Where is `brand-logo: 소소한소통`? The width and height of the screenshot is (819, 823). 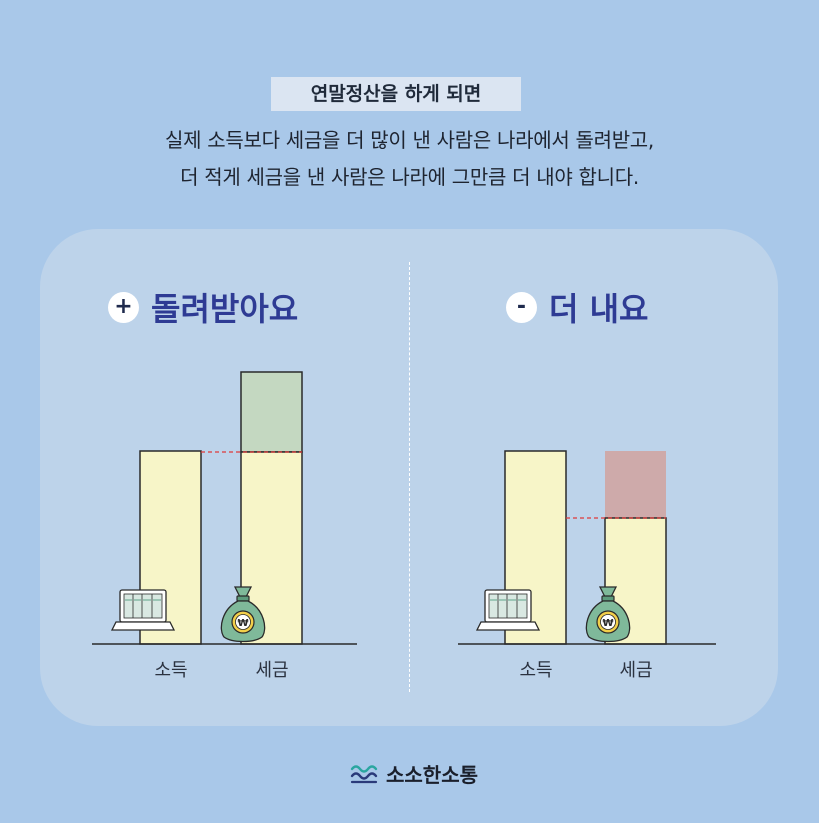
brand-logo: 소소한소통 is located at coordinates (414, 773).